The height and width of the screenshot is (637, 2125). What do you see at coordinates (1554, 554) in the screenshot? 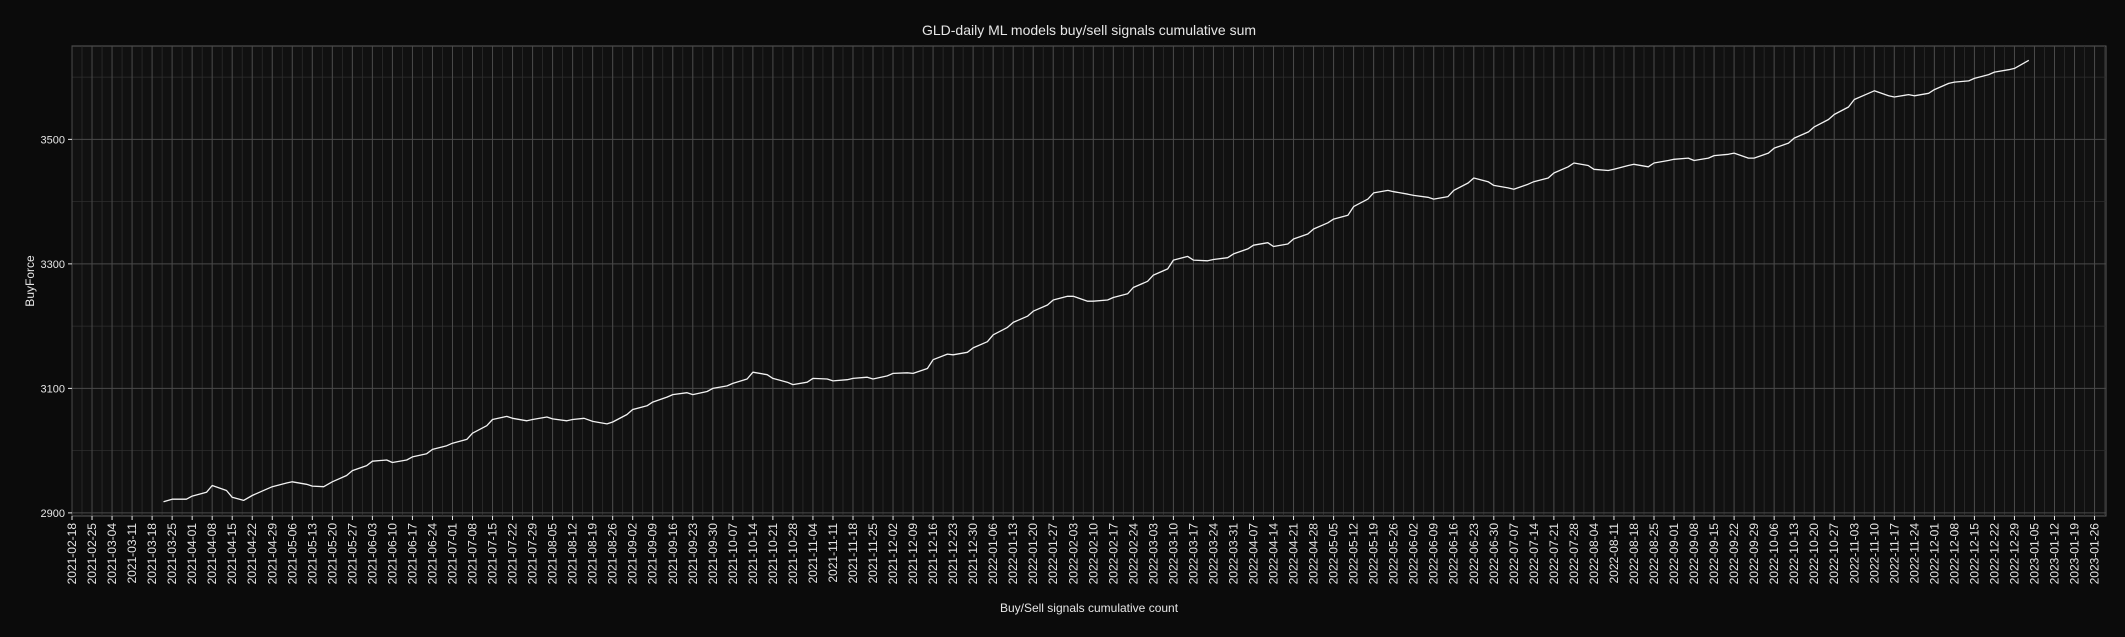
I see `x-tick-label: 2022-07-21` at bounding box center [1554, 554].